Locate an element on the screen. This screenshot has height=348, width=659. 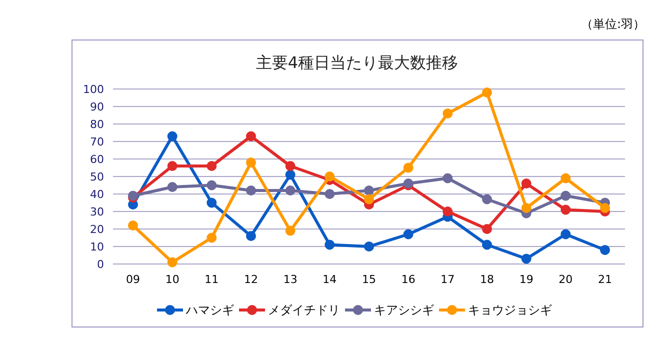
y-tick-label: 60 is located at coordinates (97, 159).